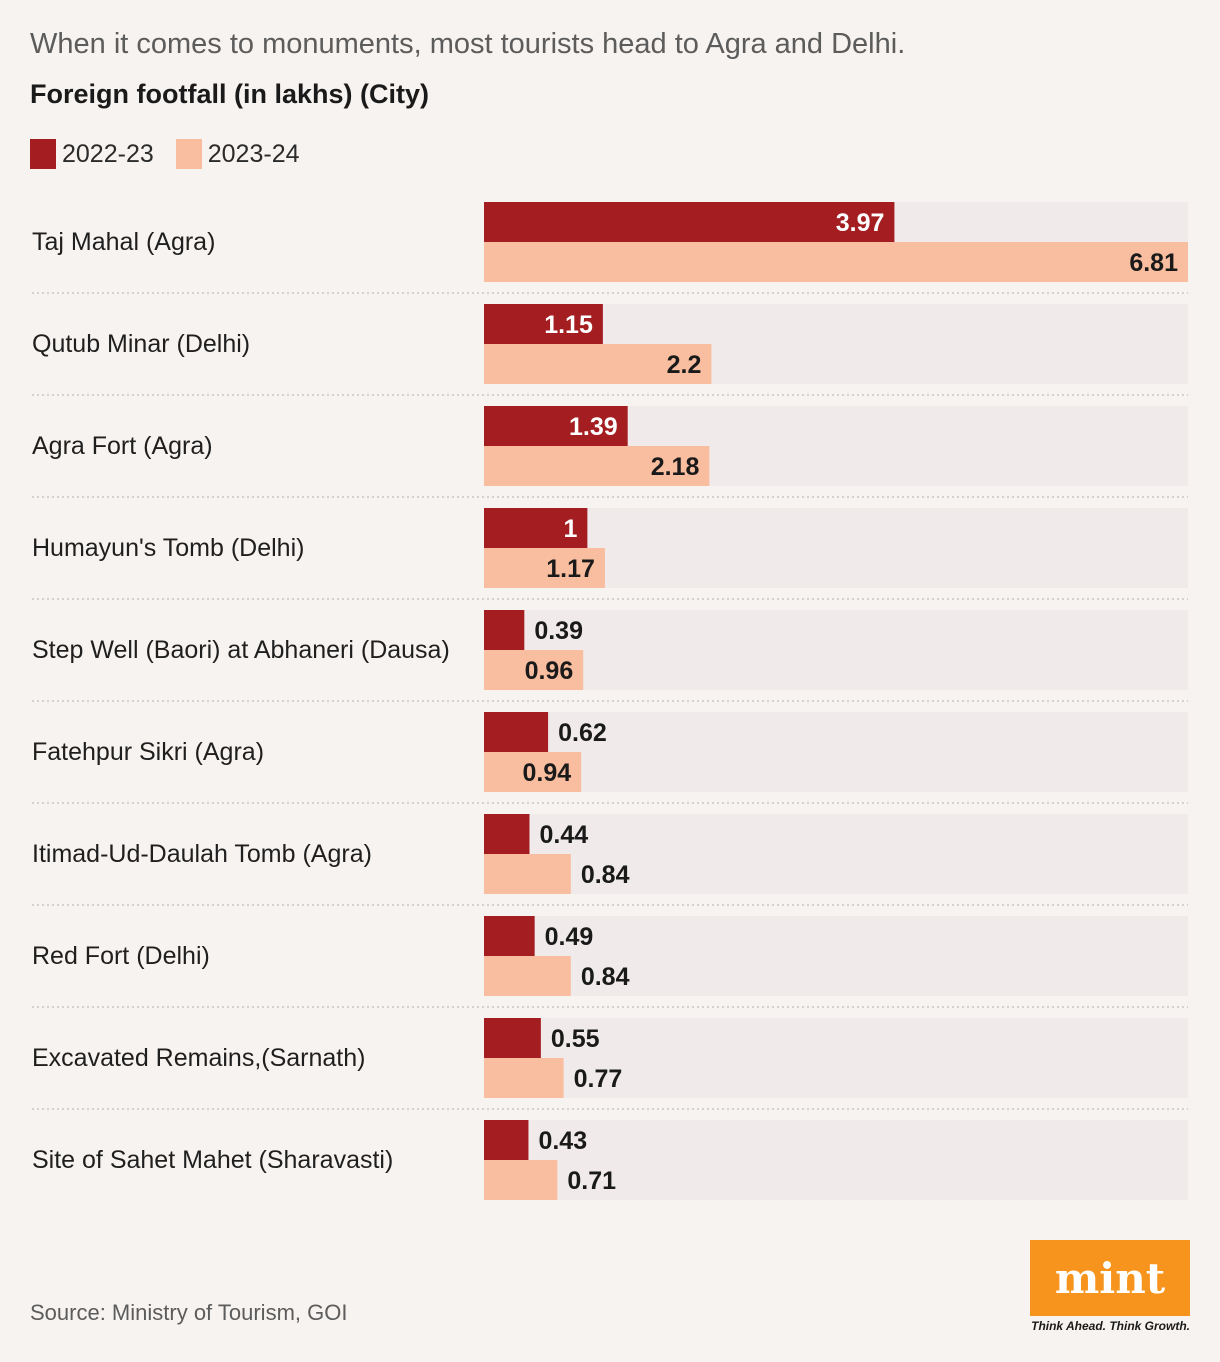  Describe the element at coordinates (121, 956) in the screenshot. I see `category-label: Red Fort (Delhi)` at that location.